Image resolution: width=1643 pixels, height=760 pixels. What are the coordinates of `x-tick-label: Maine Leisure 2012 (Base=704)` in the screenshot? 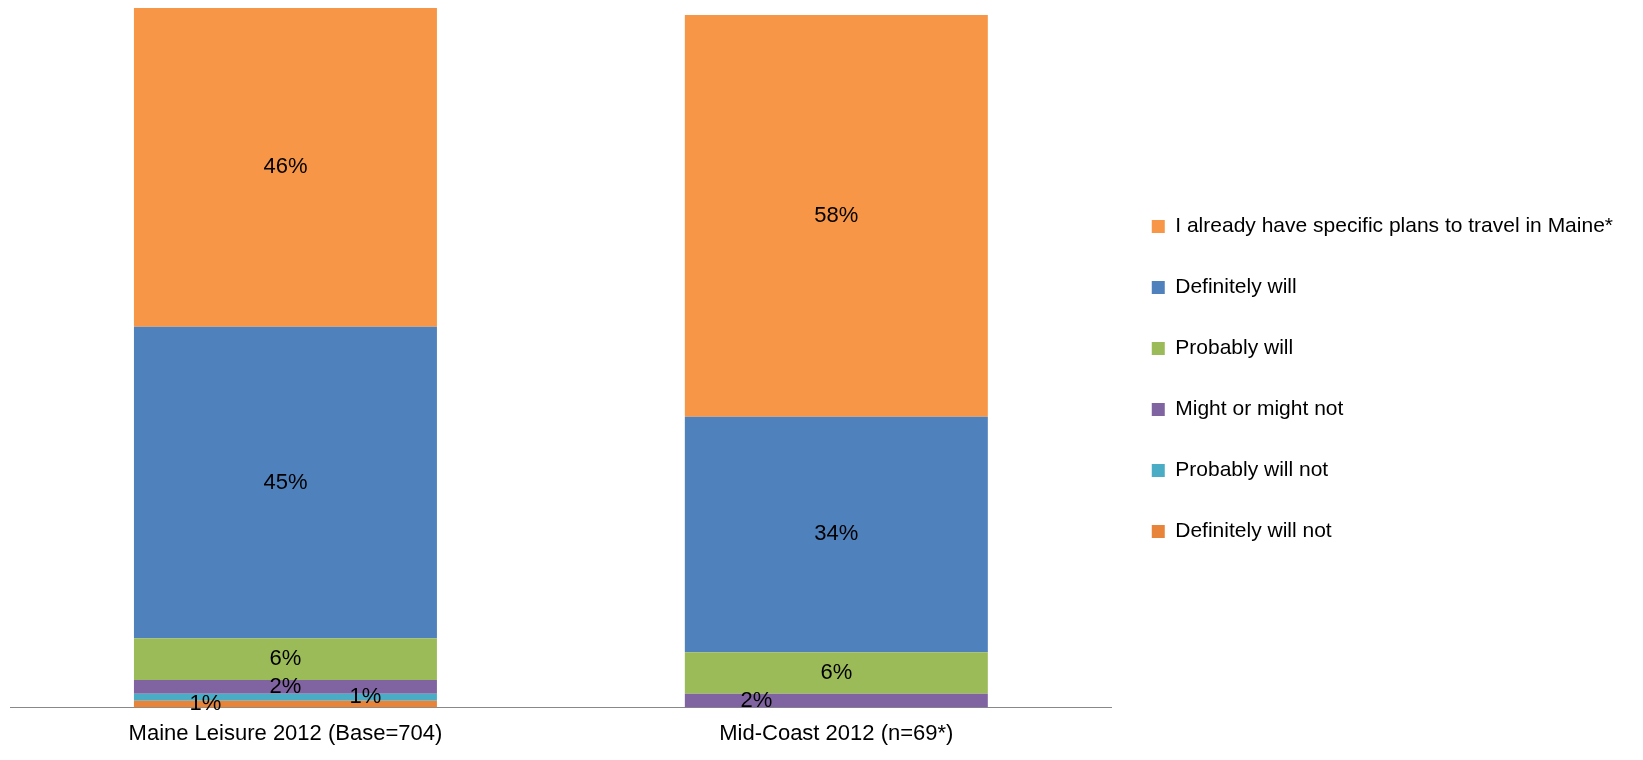 It's located at (285, 732).